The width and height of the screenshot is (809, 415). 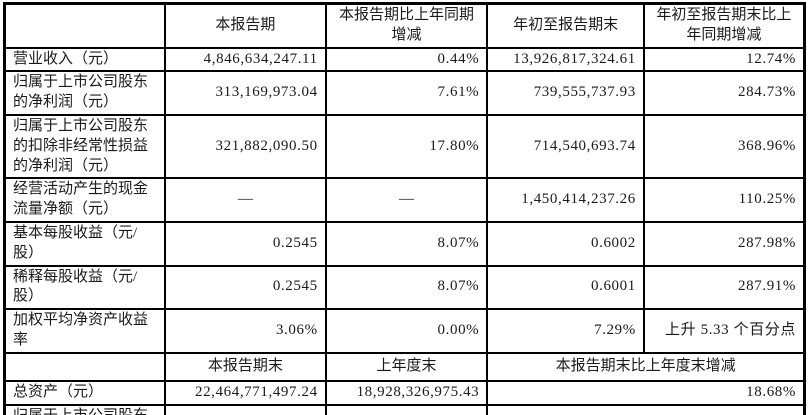 I want to click on row-label: 加权平均净资产收益率, so click(x=85, y=331).